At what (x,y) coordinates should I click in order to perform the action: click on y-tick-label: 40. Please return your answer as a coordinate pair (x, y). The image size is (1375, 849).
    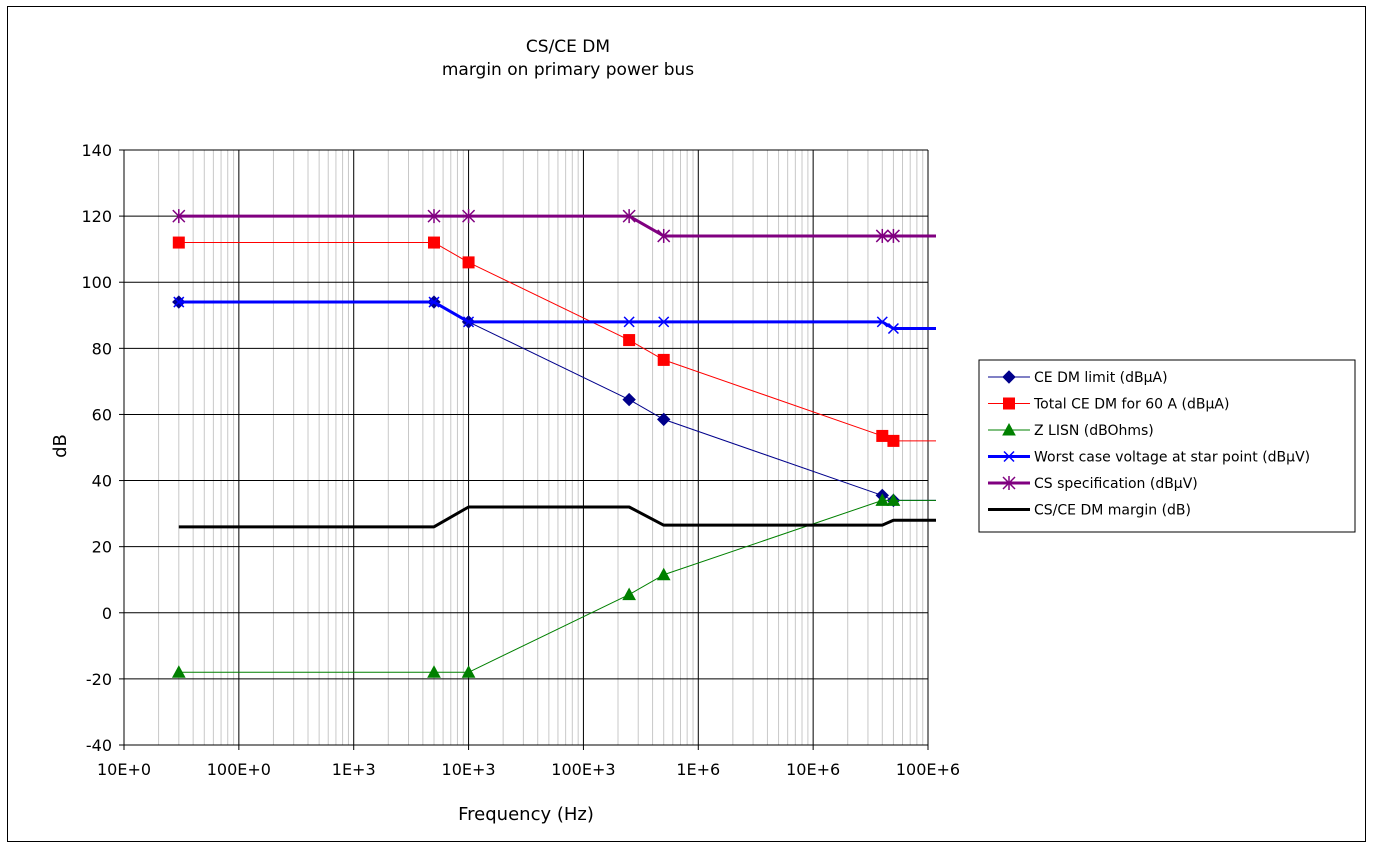
    Looking at the image, I should click on (102, 481).